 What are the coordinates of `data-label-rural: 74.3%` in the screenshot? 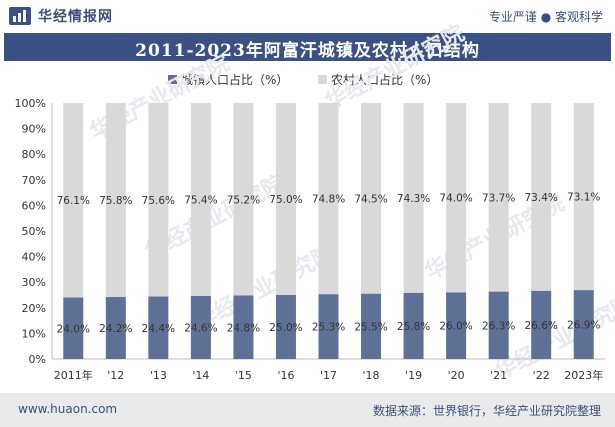 It's located at (413, 199).